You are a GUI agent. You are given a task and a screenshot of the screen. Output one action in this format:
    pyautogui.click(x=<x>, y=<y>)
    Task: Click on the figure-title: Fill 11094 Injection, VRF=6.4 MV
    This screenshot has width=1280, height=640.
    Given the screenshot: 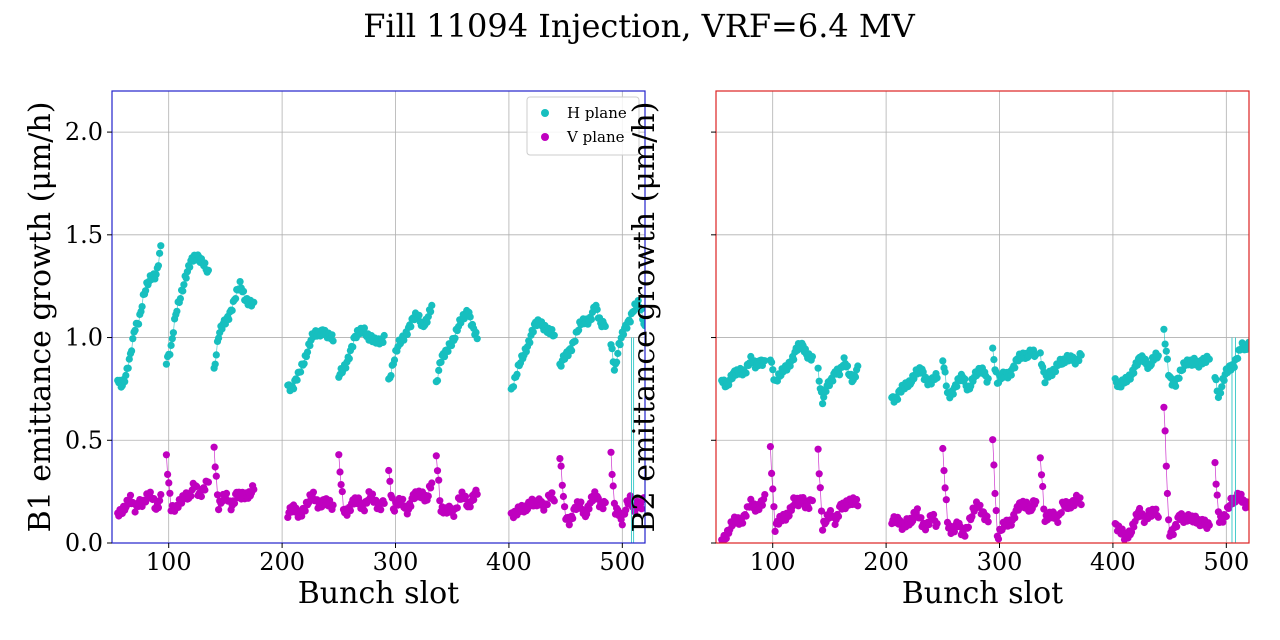 What is the action you would take?
    pyautogui.click(x=639, y=26)
    